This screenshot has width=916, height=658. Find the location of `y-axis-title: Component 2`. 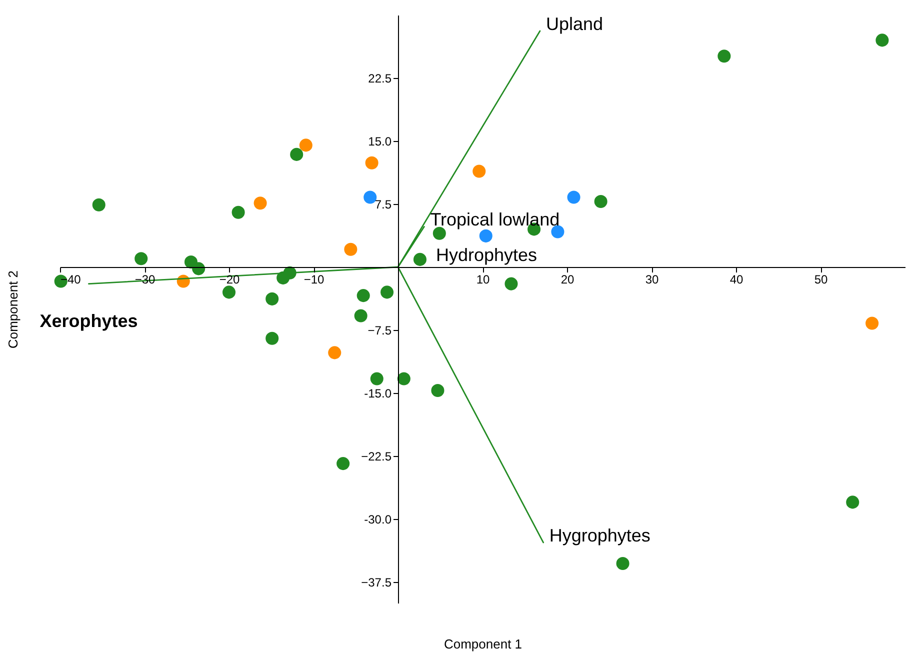

y-axis-title: Component 2 is located at coordinates (13, 309).